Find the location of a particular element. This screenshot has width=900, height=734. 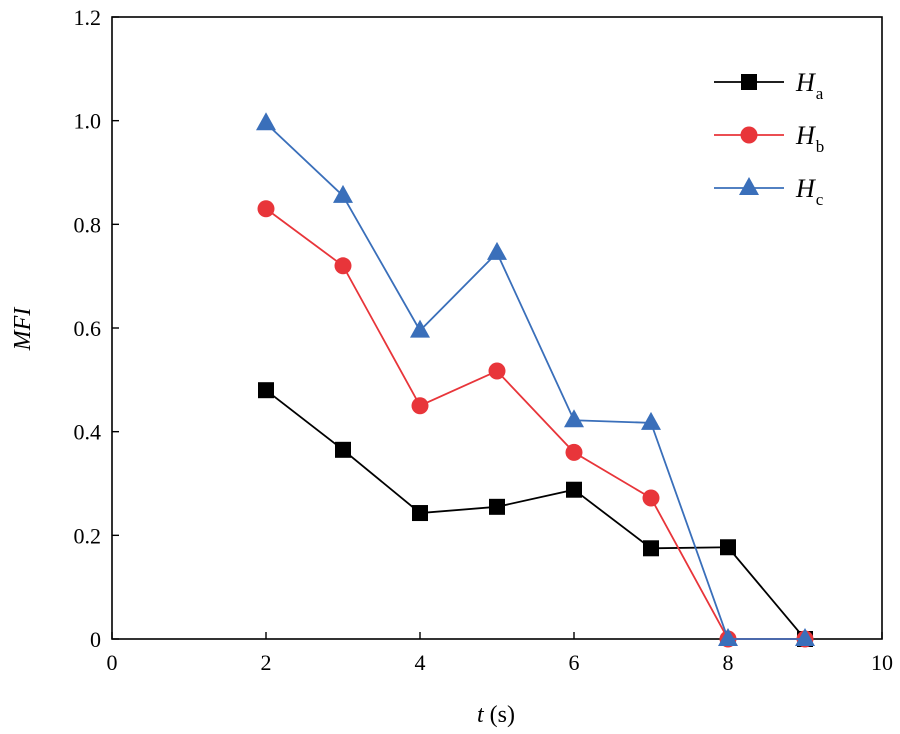

legend-item-Ha: Ha is located at coordinates (769, 85).